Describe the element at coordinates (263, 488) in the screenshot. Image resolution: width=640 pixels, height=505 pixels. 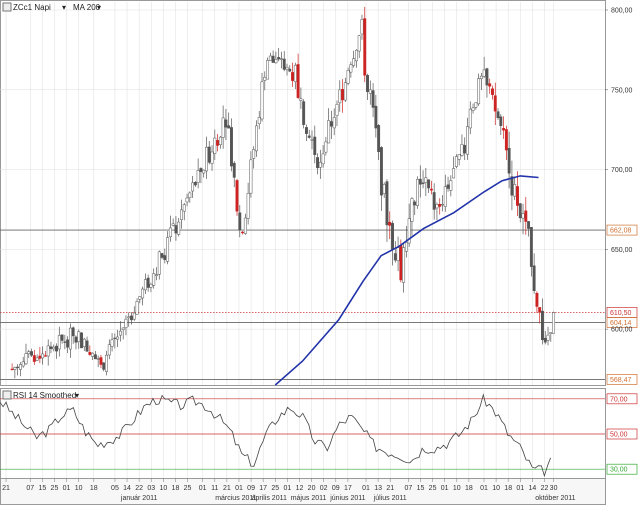
I see `x-tick-label: 17` at that location.